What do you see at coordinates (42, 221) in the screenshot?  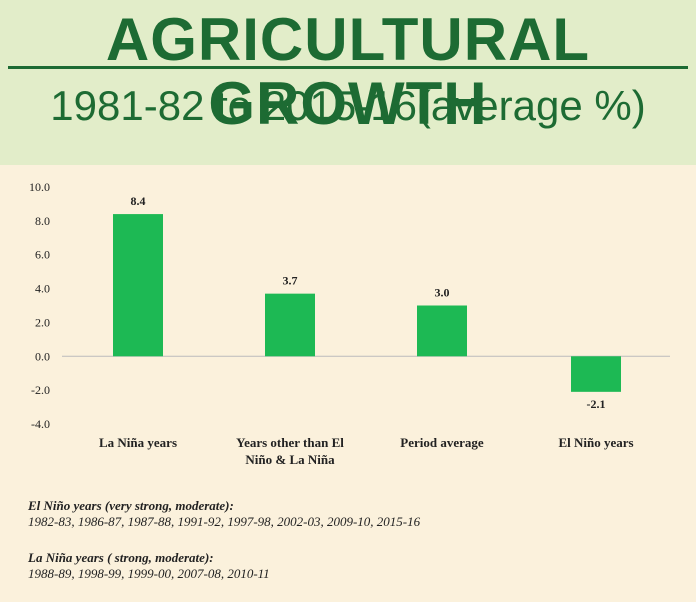 I see `y-tick-label: 8.0` at bounding box center [42, 221].